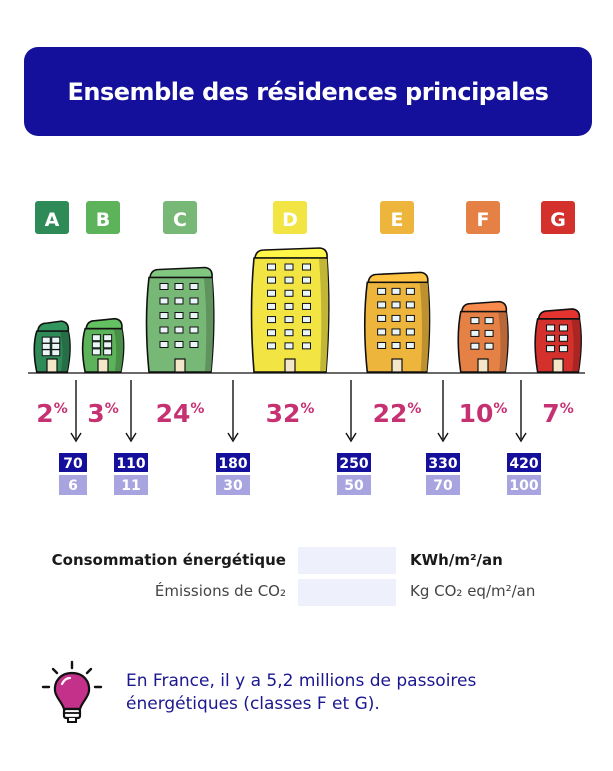 This screenshot has width=613, height=771. I want to click on consumption-threshold-420: 420, so click(524, 462).